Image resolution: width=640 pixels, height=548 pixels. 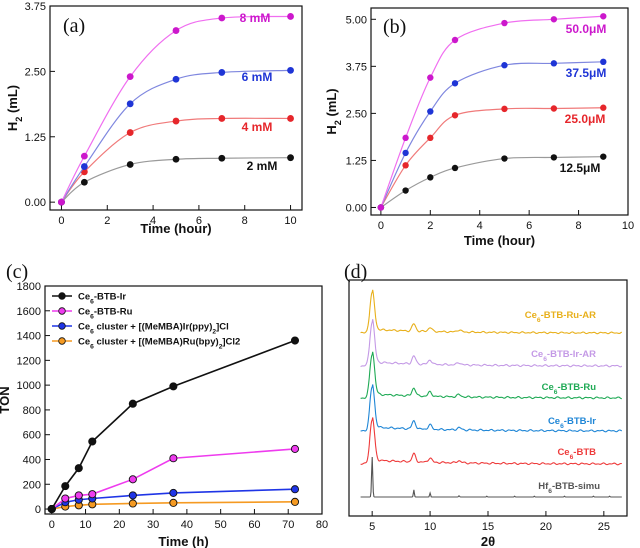 I want to click on x-axis-label: Time (hour), so click(x=499, y=240).